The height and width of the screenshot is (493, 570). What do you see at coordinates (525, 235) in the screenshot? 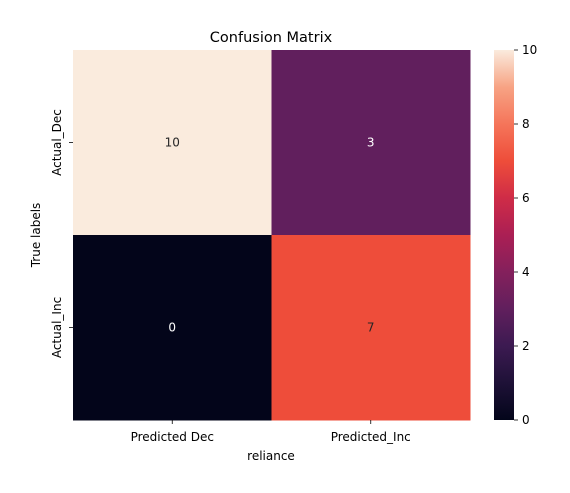
I see `colorbar-ticks: 0 2 4 6 8 10` at bounding box center [525, 235].